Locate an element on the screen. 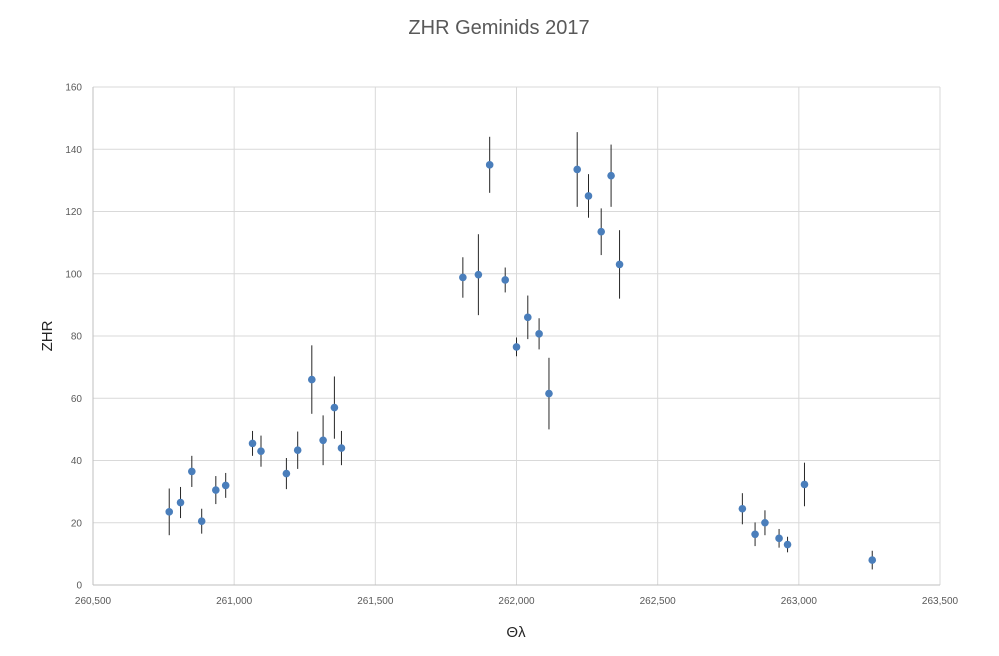 The height and width of the screenshot is (656, 999). y-axis-title: ZHR is located at coordinates (47, 335).